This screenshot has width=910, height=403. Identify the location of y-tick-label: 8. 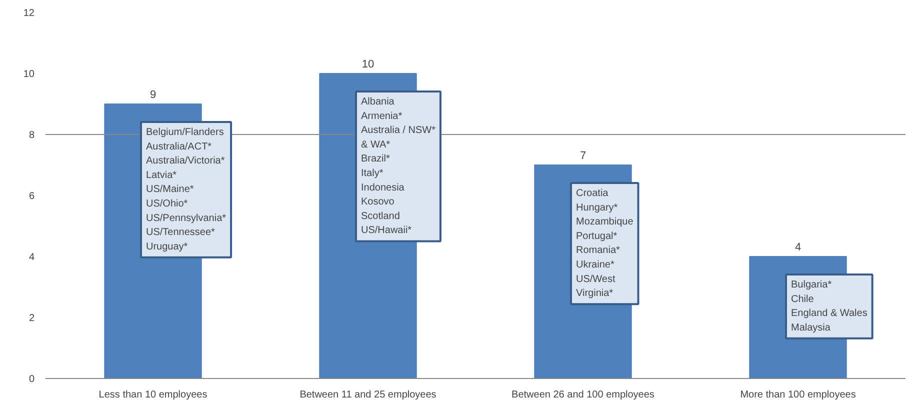
(31, 135).